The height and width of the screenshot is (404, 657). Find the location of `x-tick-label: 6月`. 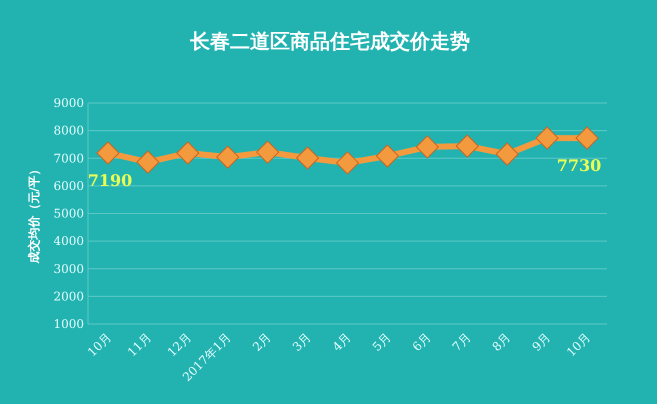

x-tick-label: 6月 is located at coordinates (422, 342).